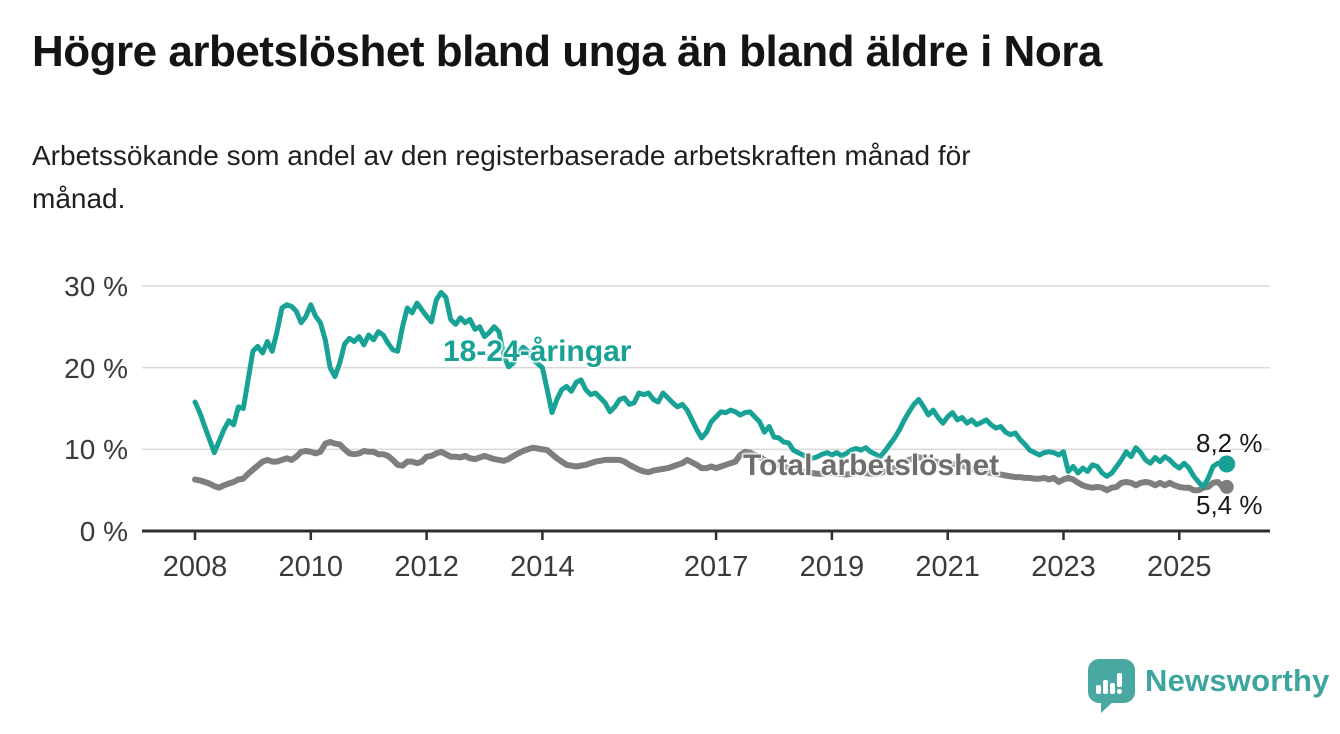  Describe the element at coordinates (1227, 464) in the screenshot. I see `youth-end-dot` at that location.